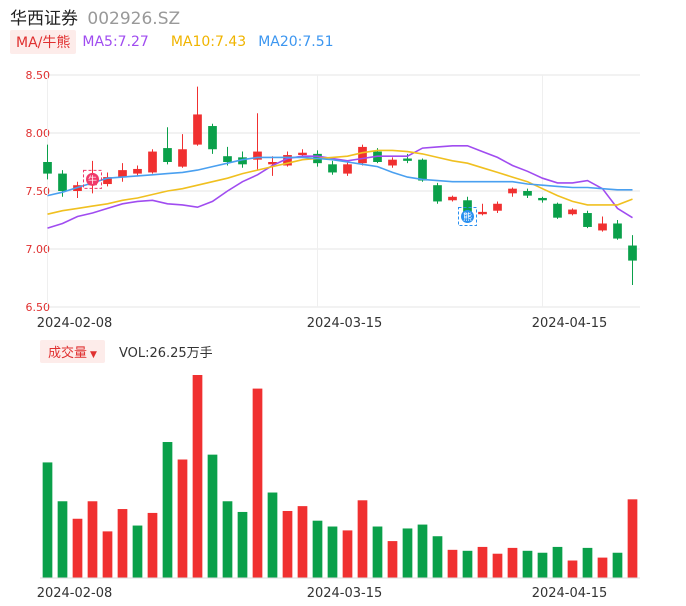 This screenshot has width=686, height=606. I want to click on signal-marker-label: 熊, so click(467, 217).